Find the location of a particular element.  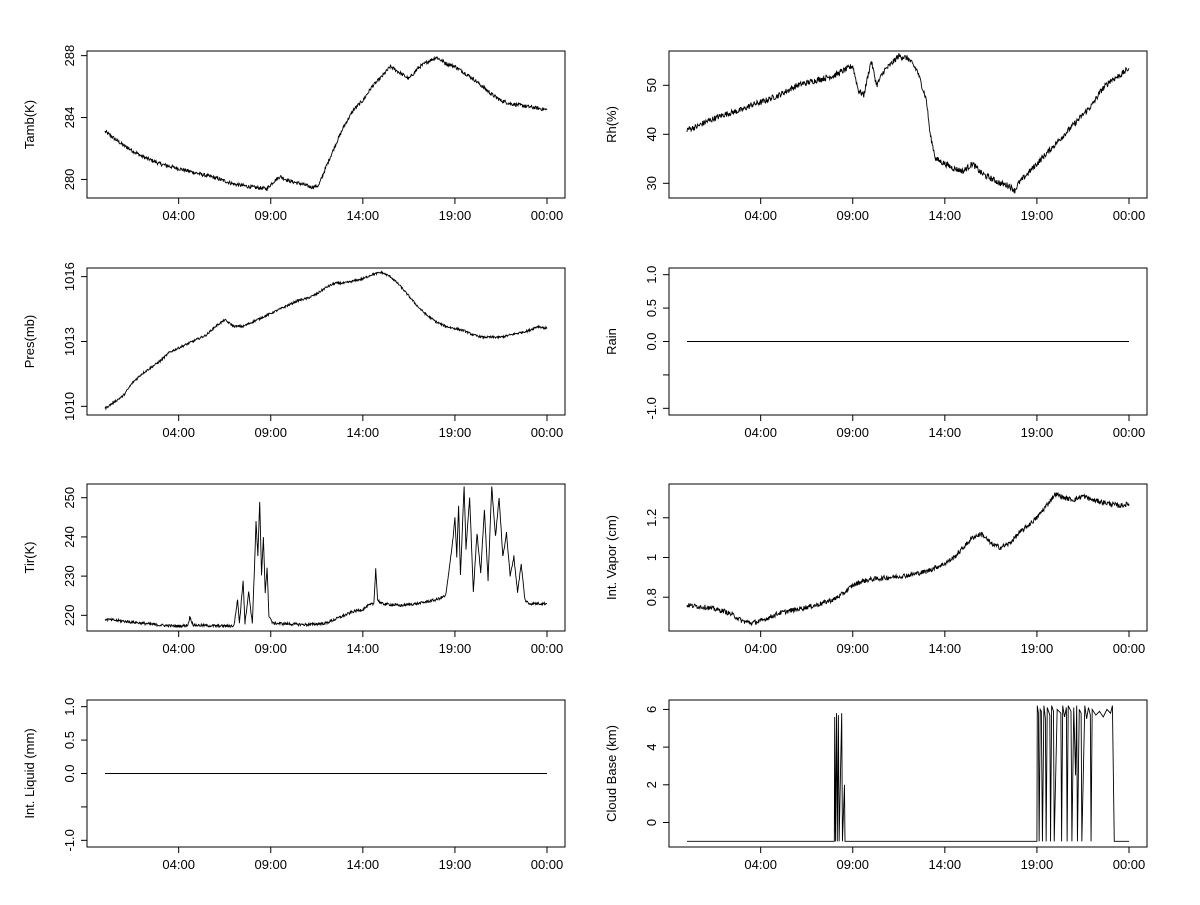

y-tick-label: 250 is located at coordinates (69, 498).